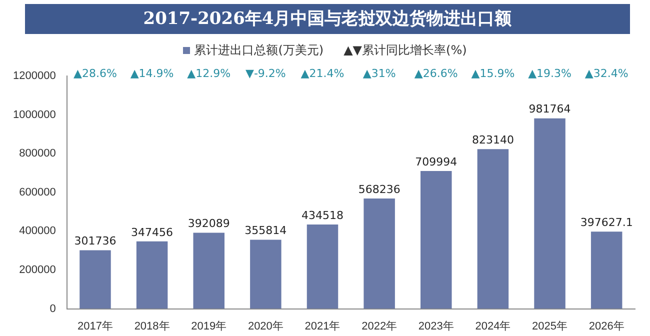 The image size is (650, 336). Describe the element at coordinates (379, 189) in the screenshot. I see `data-label: 568236` at that location.